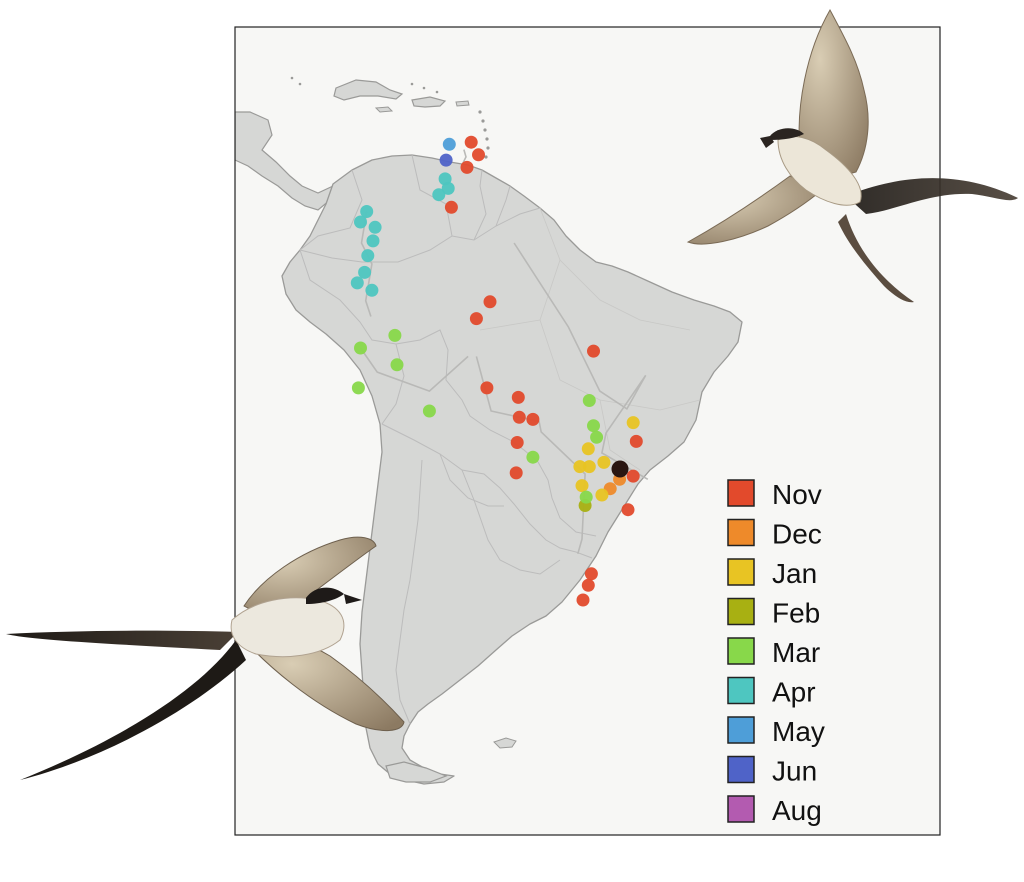 This screenshot has height=882, width=1024. What do you see at coordinates (741, 809) in the screenshot?
I see `legend-swatch-aug` at bounding box center [741, 809].